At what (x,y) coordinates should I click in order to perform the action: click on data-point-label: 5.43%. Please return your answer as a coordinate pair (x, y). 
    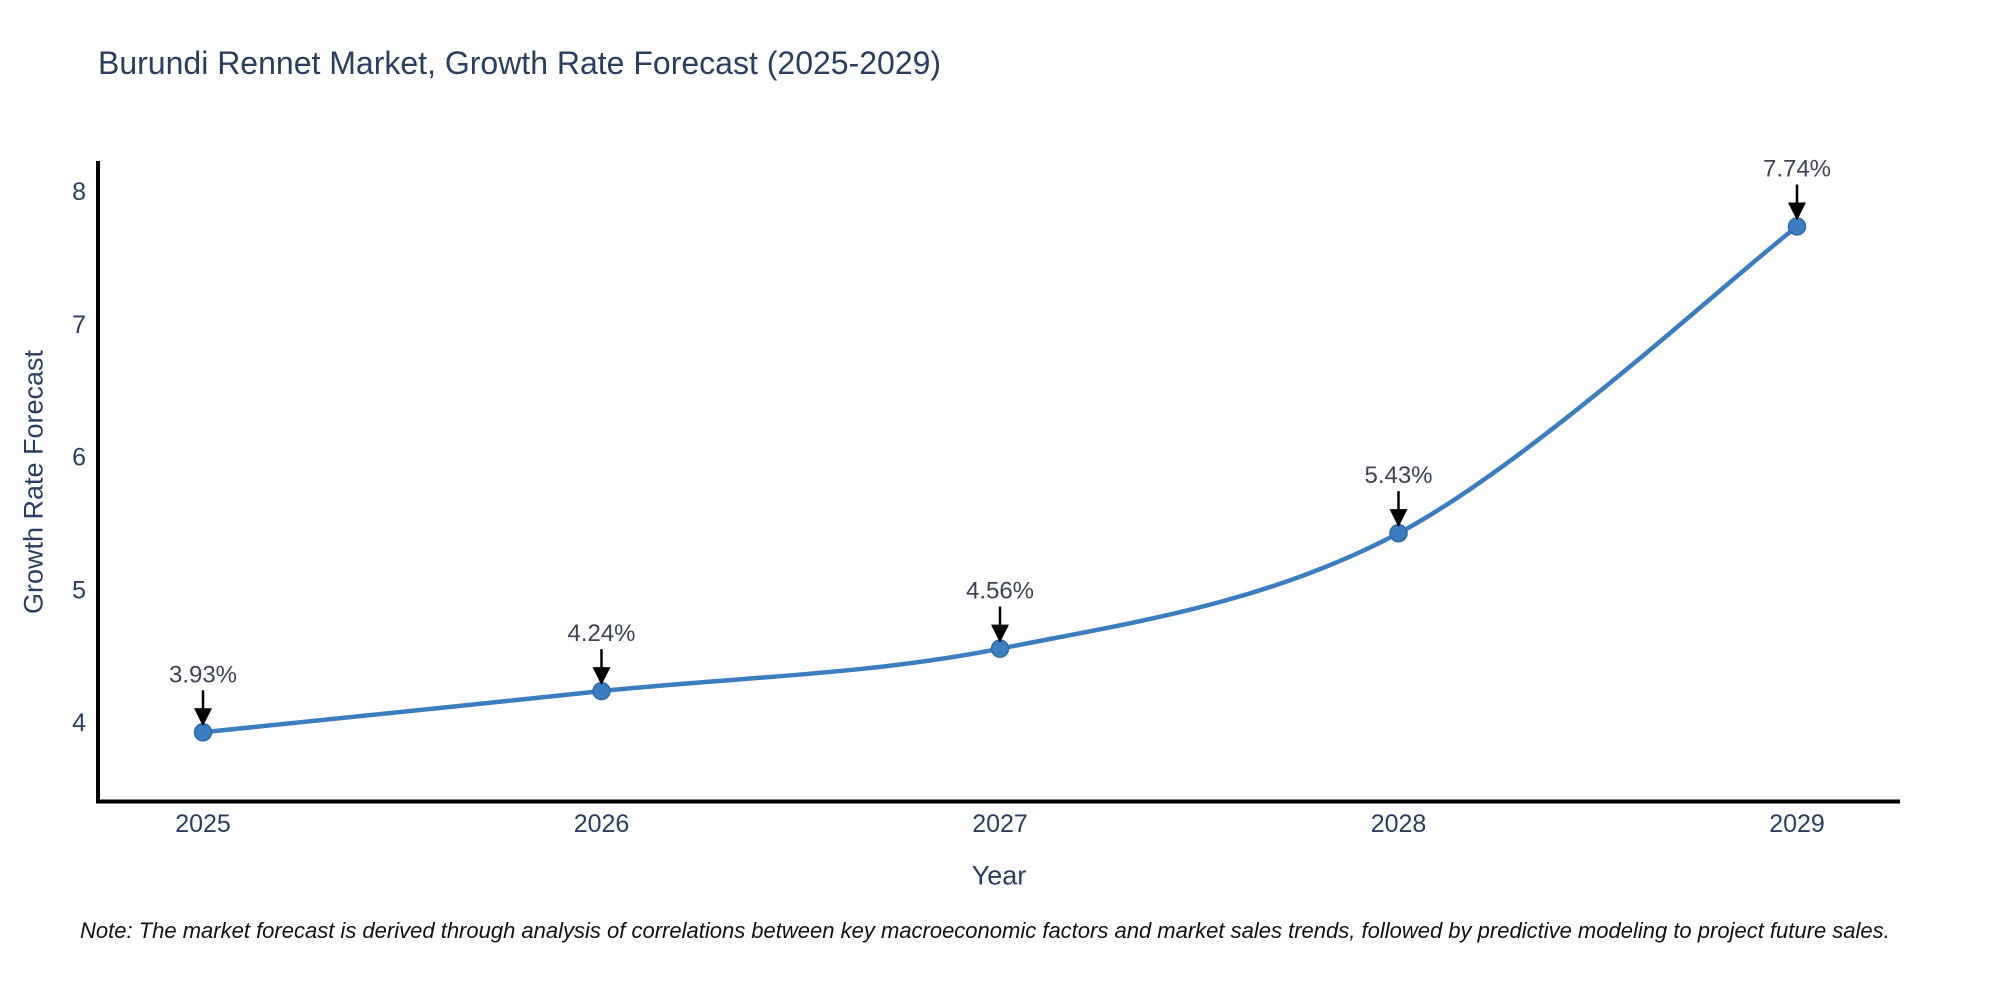
    Looking at the image, I should click on (1398, 475).